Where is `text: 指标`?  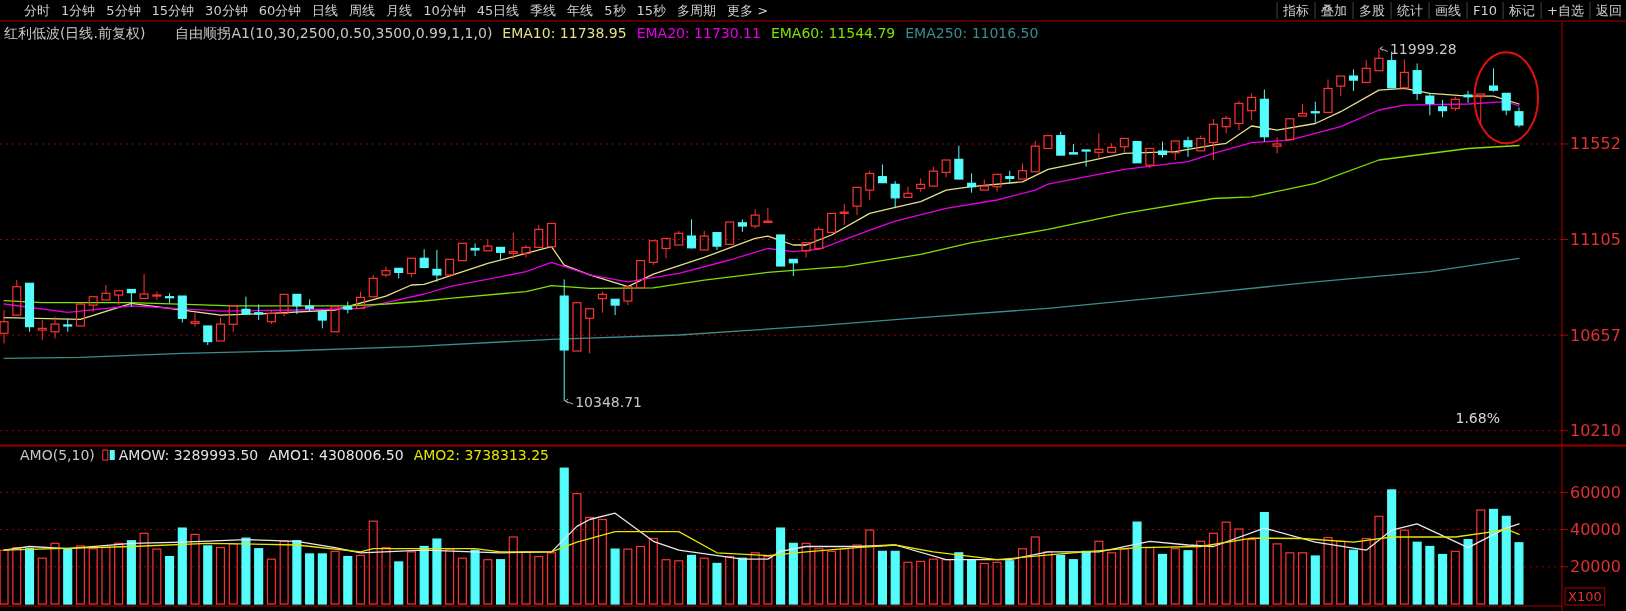
text: 指标 is located at coordinates (1296, 10).